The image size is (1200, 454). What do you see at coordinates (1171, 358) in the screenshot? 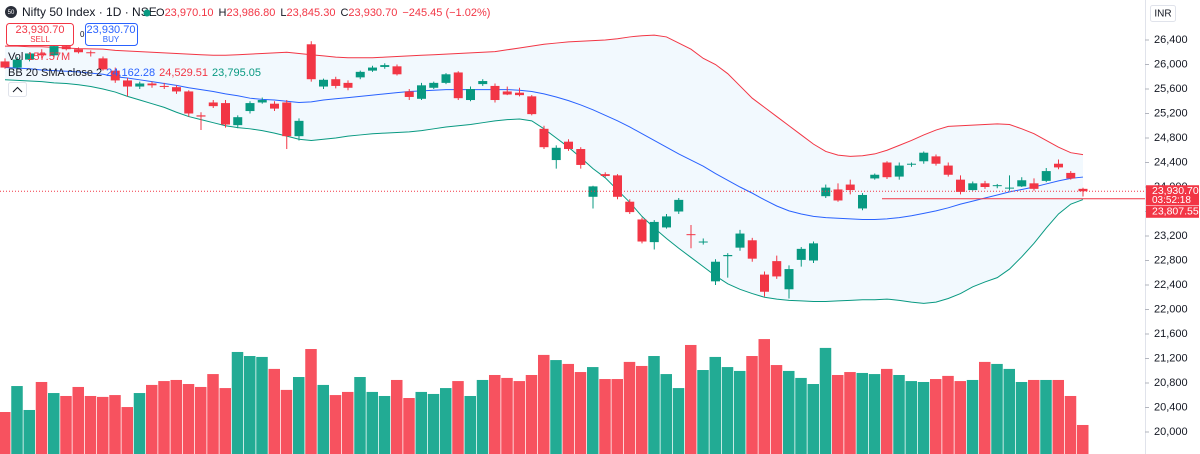
I see `y-tick-label: 21,200` at bounding box center [1171, 358].